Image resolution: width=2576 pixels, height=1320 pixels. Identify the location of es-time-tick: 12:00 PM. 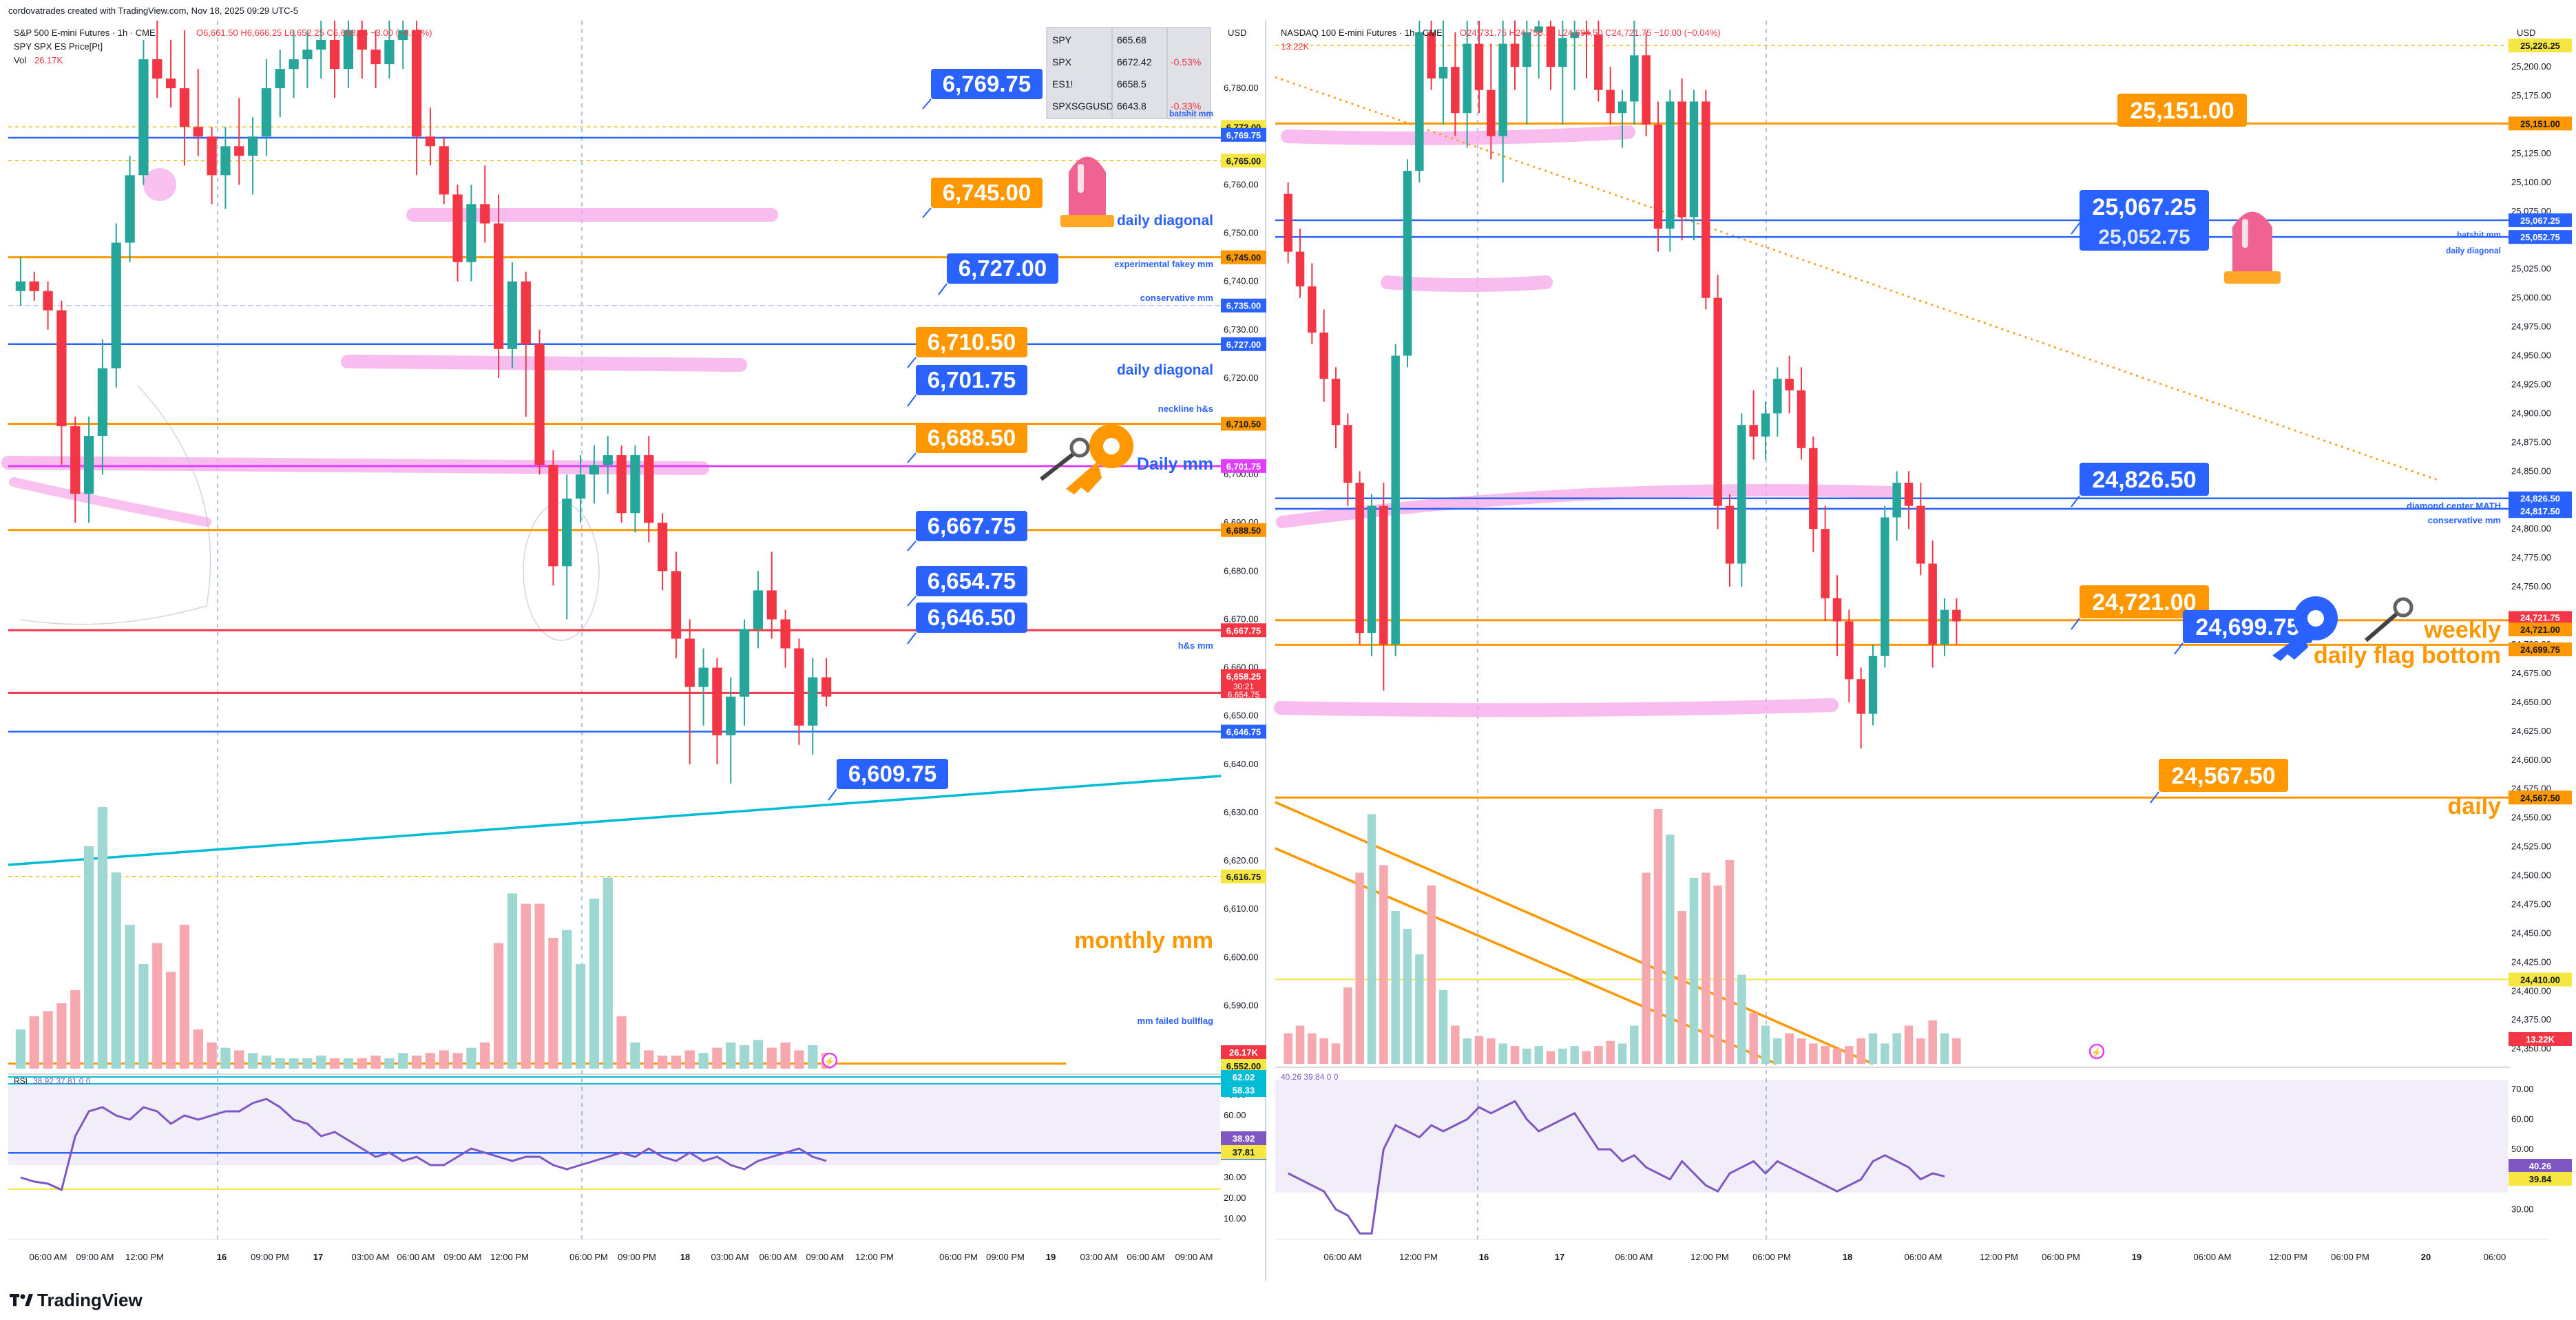
(144, 1257).